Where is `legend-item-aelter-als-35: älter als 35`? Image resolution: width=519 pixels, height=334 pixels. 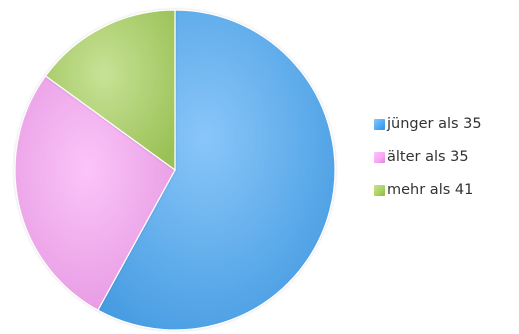
legend-item-aelter-als-35: älter als 35 is located at coordinates (444, 157).